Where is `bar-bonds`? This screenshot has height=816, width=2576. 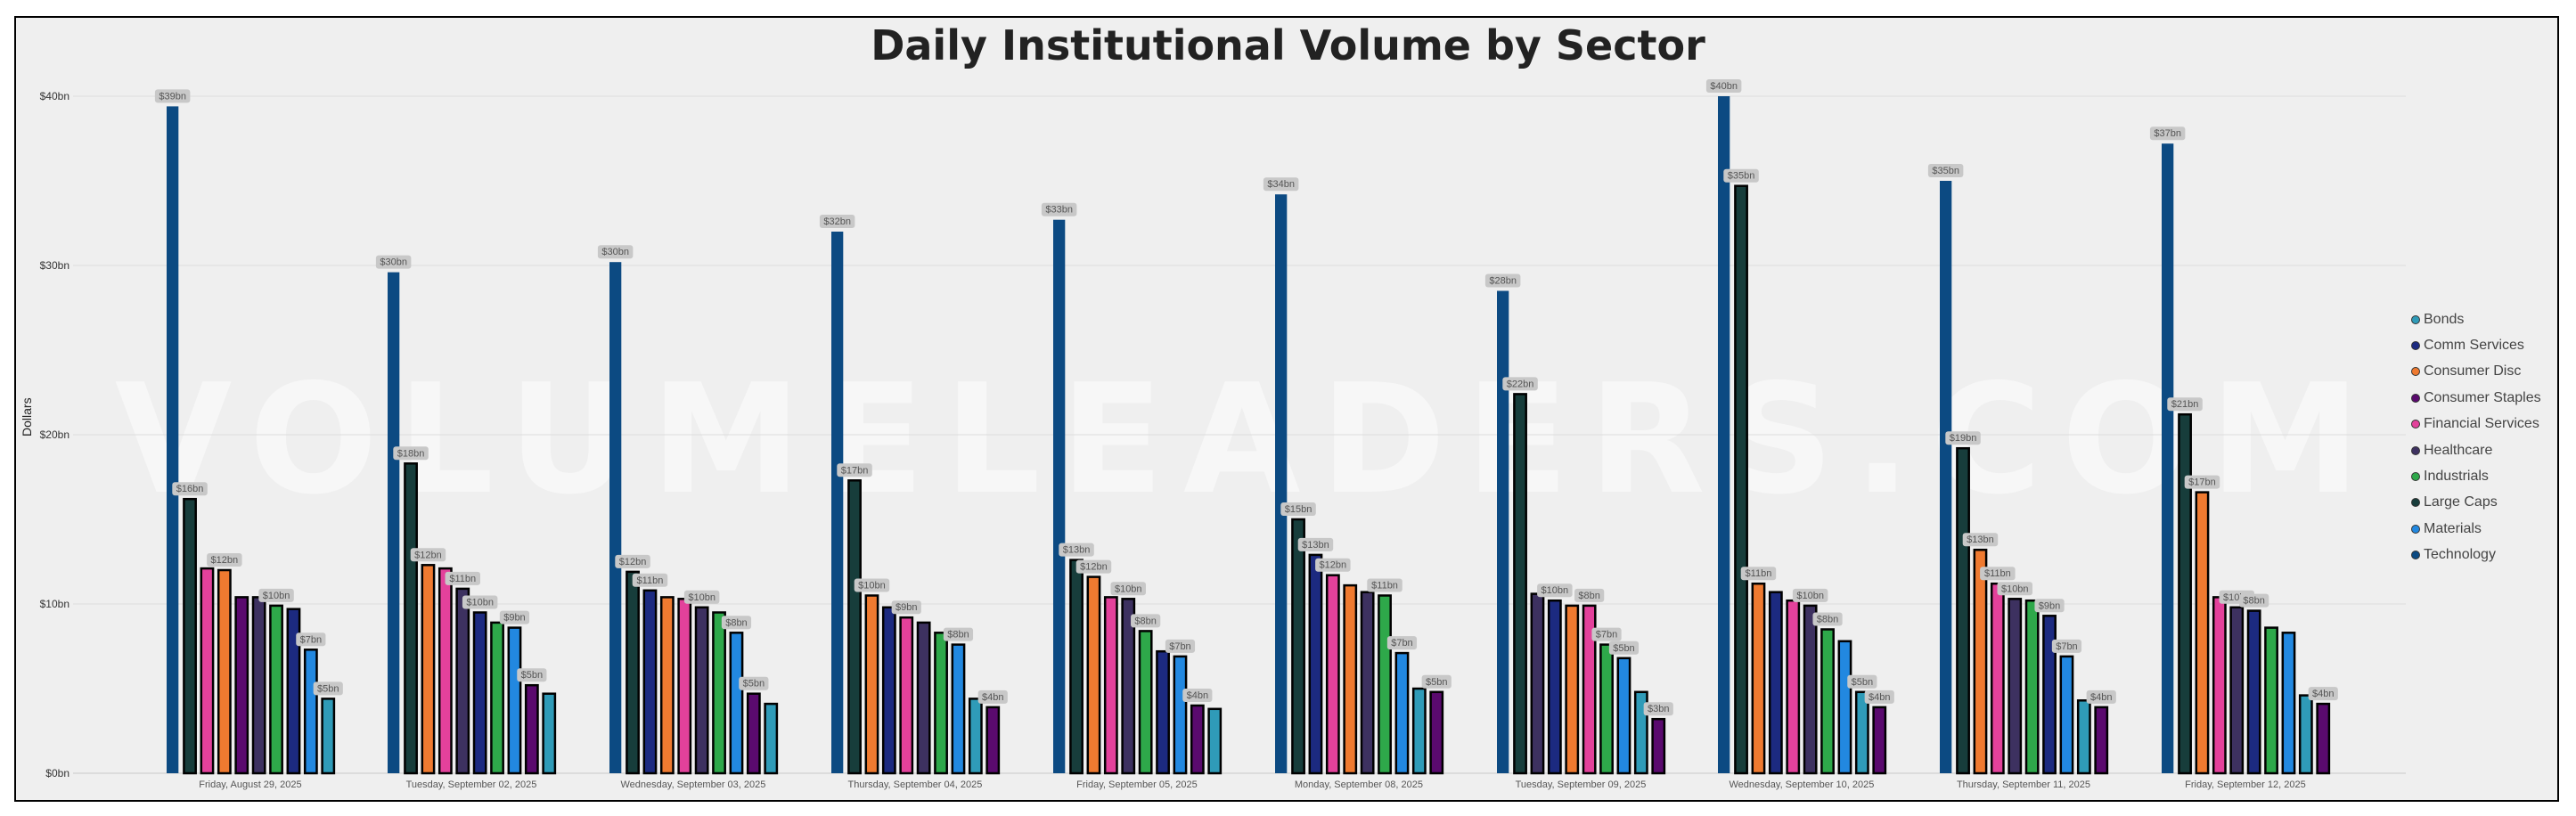
bar-bonds is located at coordinates (771, 738).